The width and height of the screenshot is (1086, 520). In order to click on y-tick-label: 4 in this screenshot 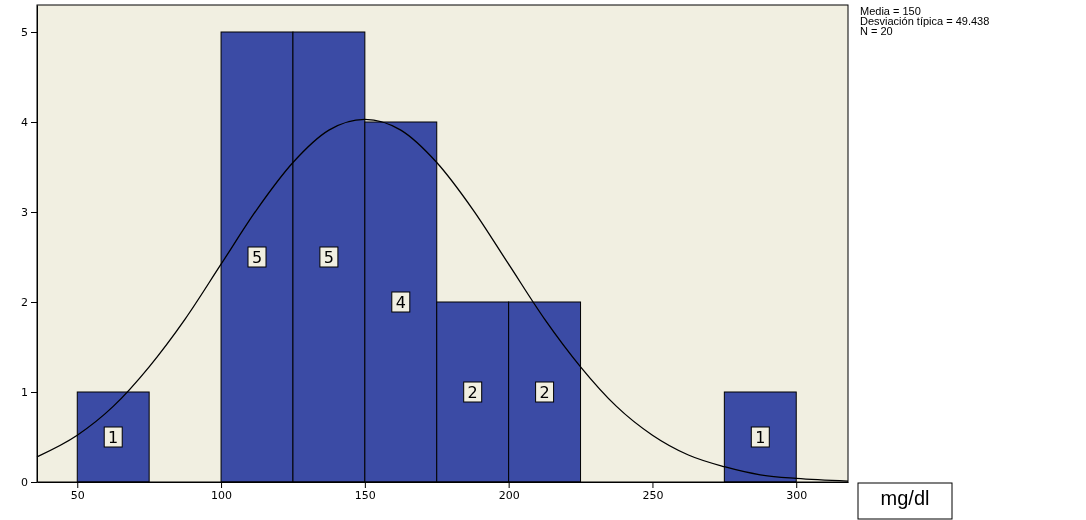, I will do `click(24, 123)`.